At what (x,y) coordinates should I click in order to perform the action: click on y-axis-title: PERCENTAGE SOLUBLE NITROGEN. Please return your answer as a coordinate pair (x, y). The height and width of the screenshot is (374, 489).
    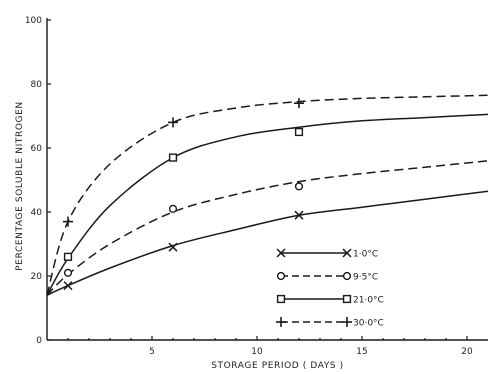
    Looking at the image, I should click on (20, 185).